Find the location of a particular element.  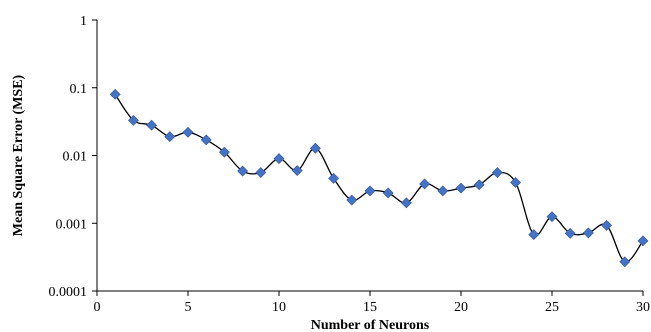

x-tick-label: 10 is located at coordinates (279, 307).